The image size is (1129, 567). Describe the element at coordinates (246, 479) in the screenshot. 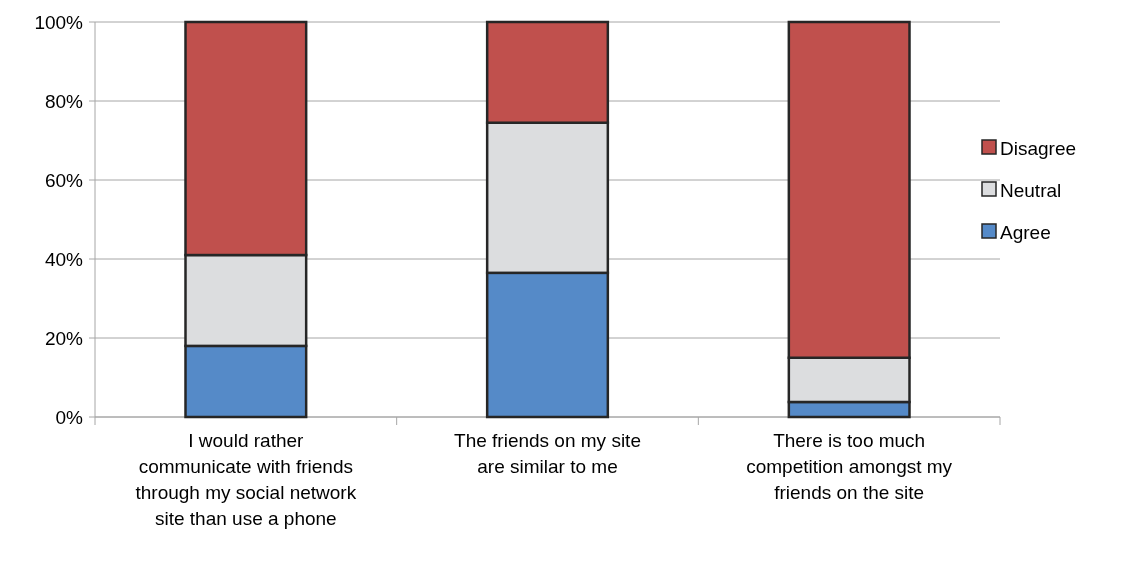

I see `x-tick-label: I would rather communicate with friends through my social network site than use a phone` at that location.